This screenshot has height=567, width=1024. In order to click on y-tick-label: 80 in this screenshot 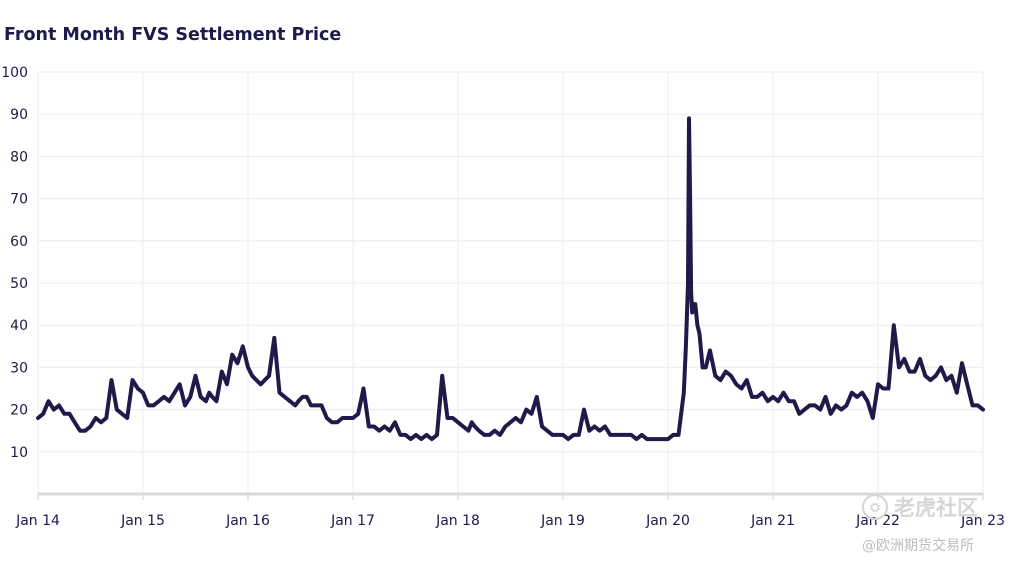, I will do `click(19, 157)`.